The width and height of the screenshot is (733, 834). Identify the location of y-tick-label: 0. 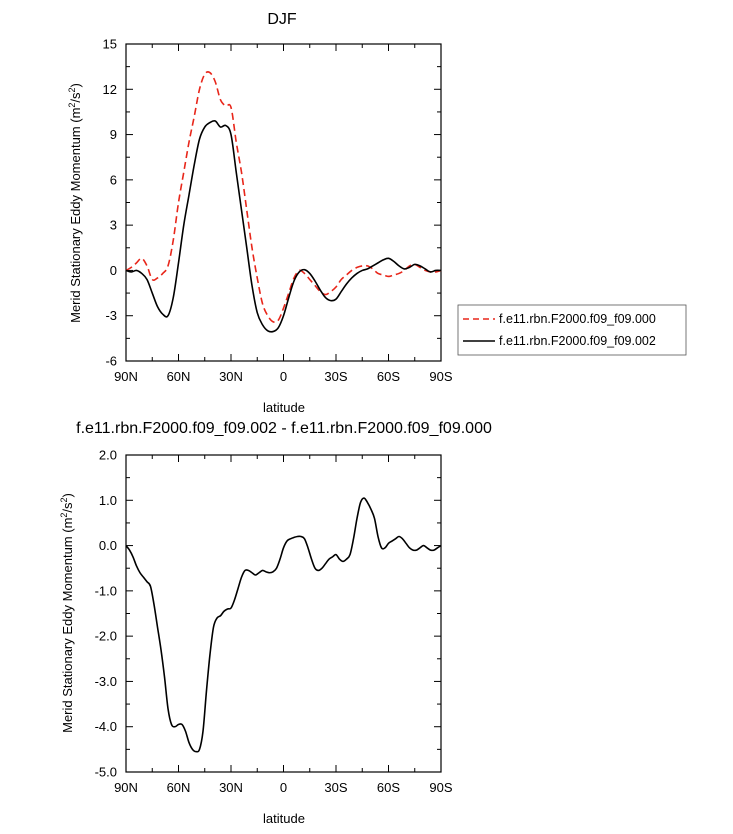
(113, 270).